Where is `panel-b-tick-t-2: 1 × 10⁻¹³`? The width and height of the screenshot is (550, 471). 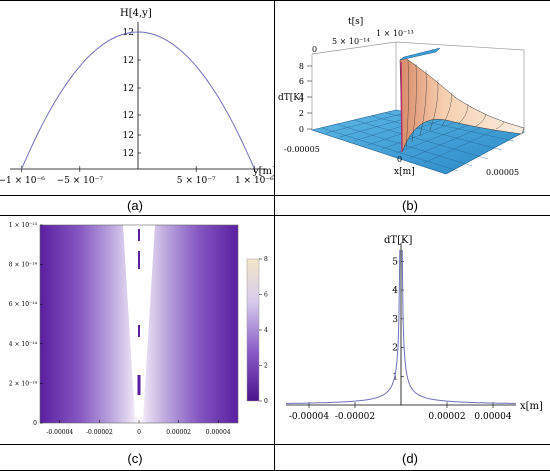 panel-b-tick-t-2: 1 × 10⁻¹³ is located at coordinates (395, 33).